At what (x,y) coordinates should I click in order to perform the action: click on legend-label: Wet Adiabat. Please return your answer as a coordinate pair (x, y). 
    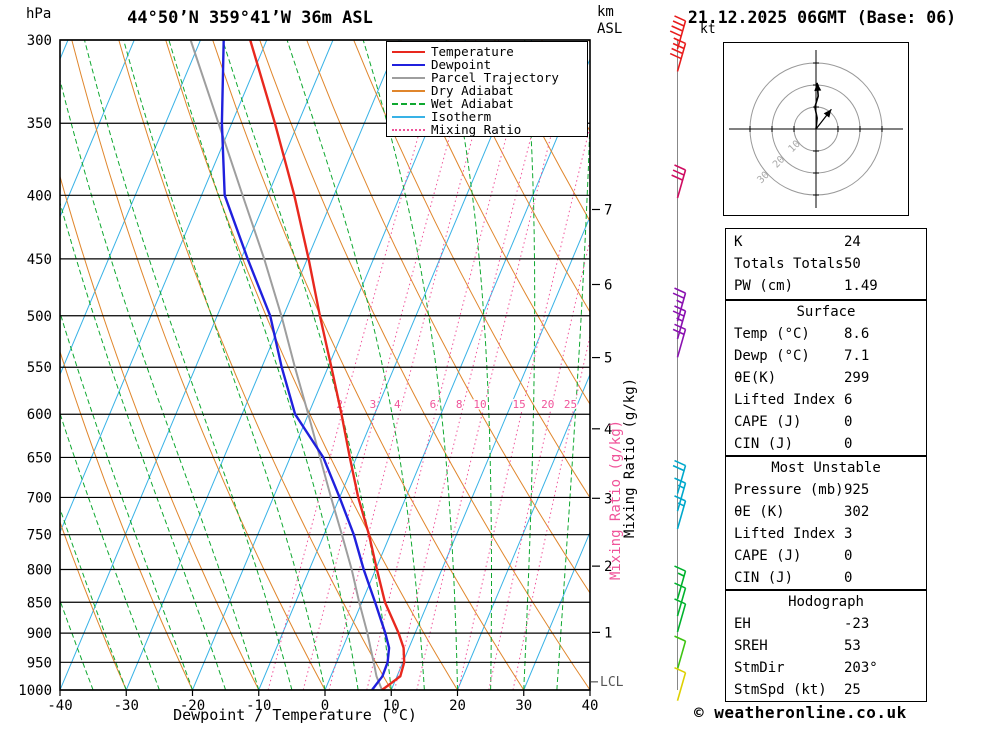
    Looking at the image, I should click on (472, 103).